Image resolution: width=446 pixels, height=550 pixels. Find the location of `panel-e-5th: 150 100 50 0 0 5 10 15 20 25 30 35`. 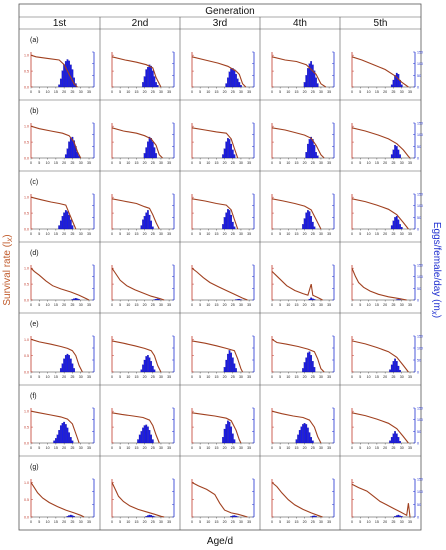

panel-e-5th: 150 100 50 0 0 5 10 15 20 25 30 35 is located at coordinates (387, 357).